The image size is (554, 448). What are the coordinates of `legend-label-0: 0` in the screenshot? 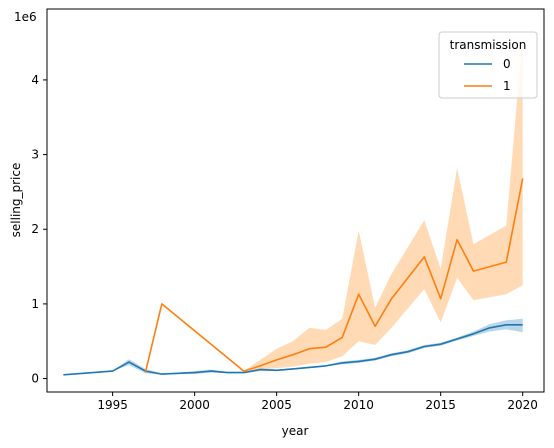 It's located at (507, 64).